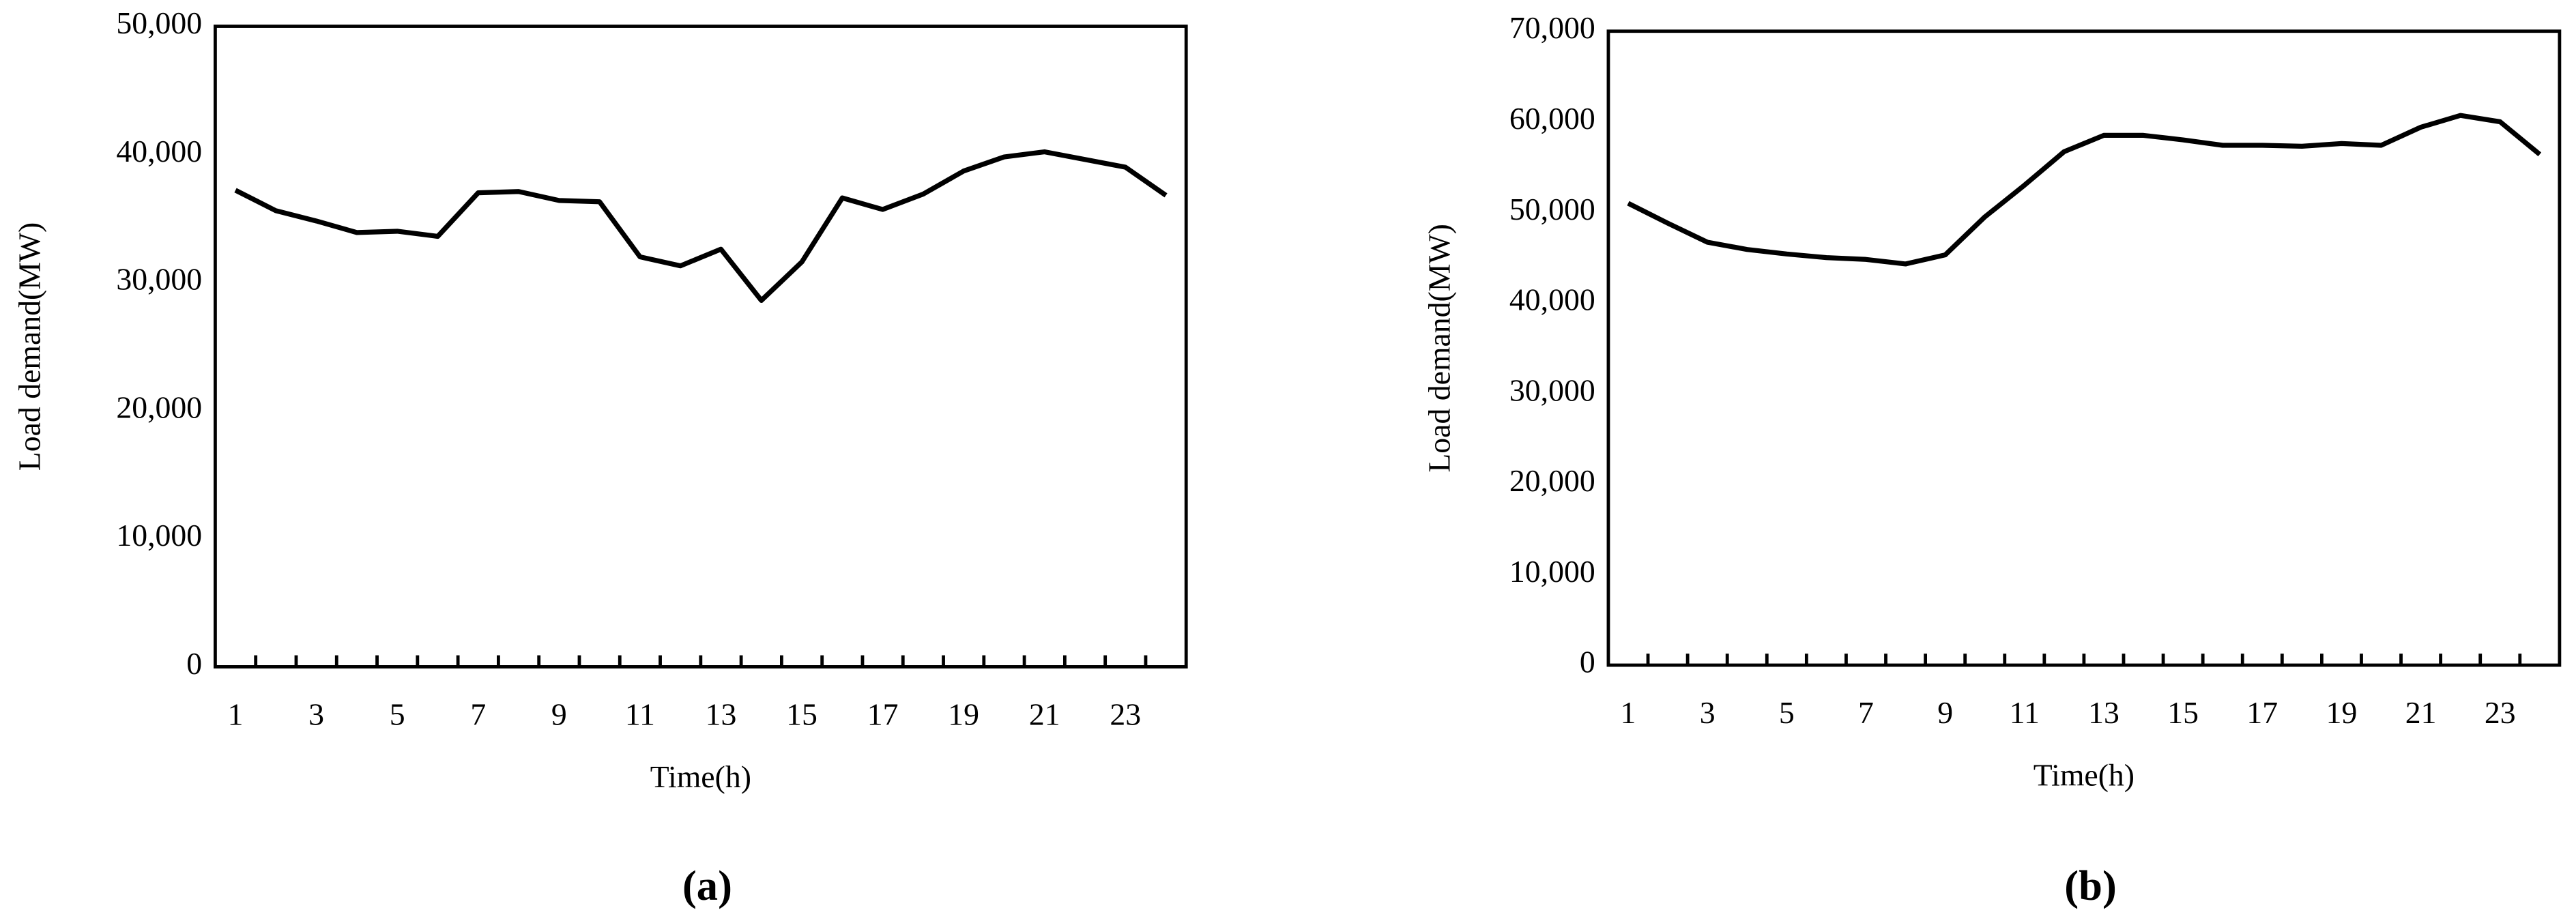 Image resolution: width=2576 pixels, height=923 pixels. Describe the element at coordinates (1552, 118) in the screenshot. I see `y-tick-label: 60,000` at that location.